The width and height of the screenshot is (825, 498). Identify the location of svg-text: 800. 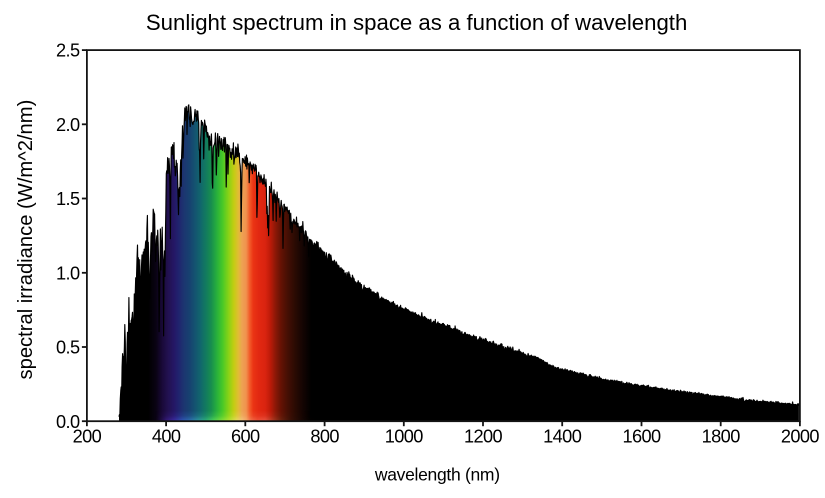
(324, 436).